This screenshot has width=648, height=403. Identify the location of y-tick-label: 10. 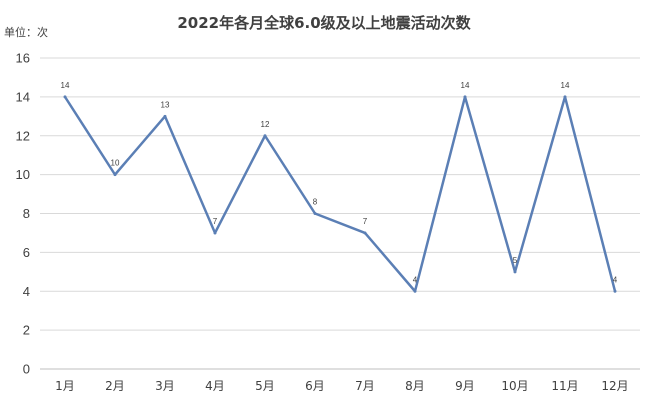
(23, 174).